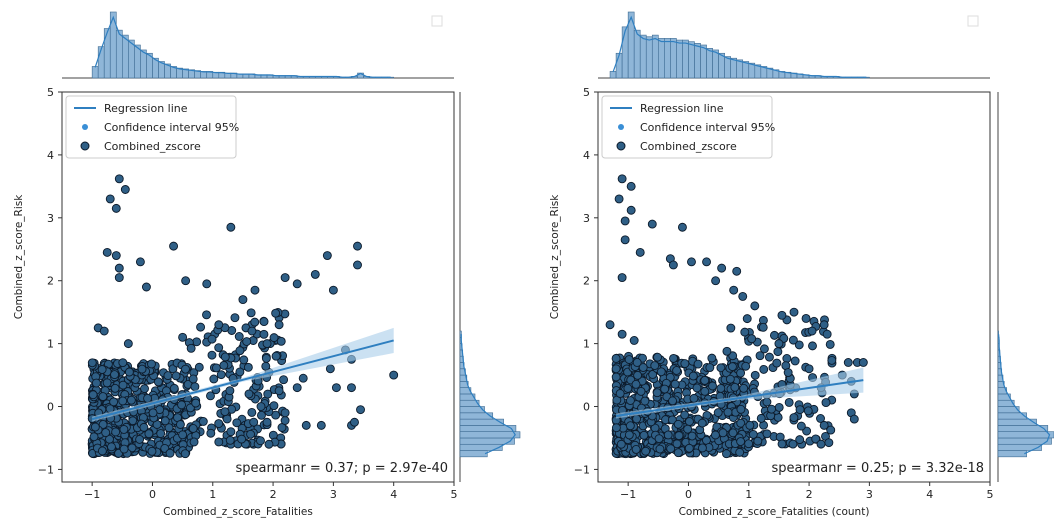 The image size is (1054, 520). Describe the element at coordinates (258, 45) in the screenshot. I see `marginal-x-histogram` at that location.